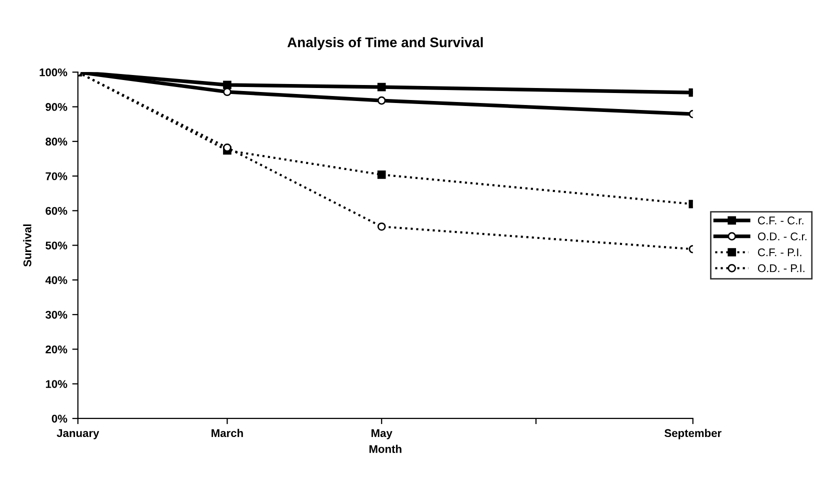 This screenshot has width=820, height=481. Describe the element at coordinates (385, 448) in the screenshot. I see `x-axis-title: Month` at that location.